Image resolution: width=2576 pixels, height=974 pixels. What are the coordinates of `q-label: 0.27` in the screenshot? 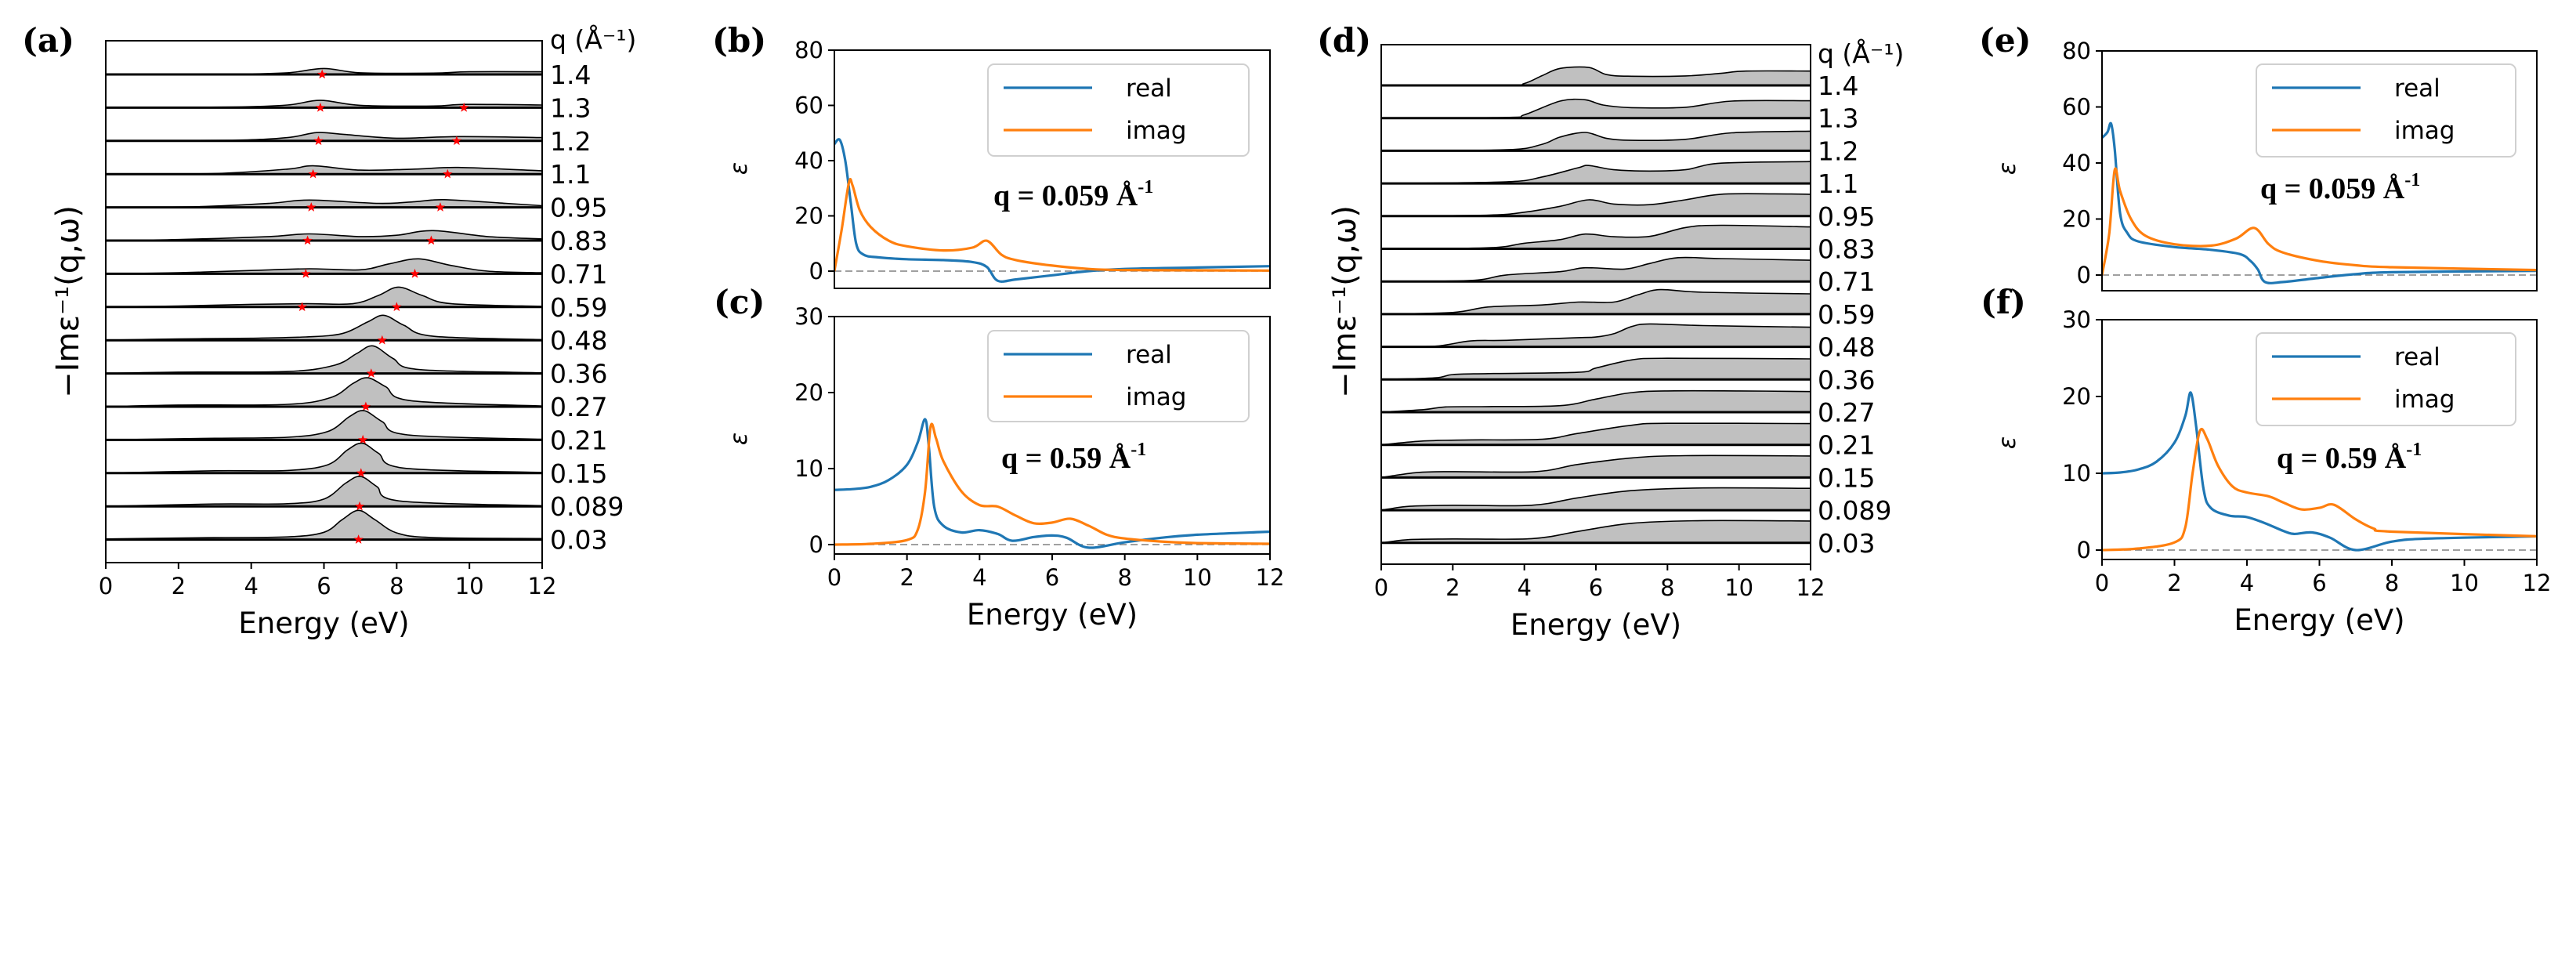 It's located at (1846, 413).